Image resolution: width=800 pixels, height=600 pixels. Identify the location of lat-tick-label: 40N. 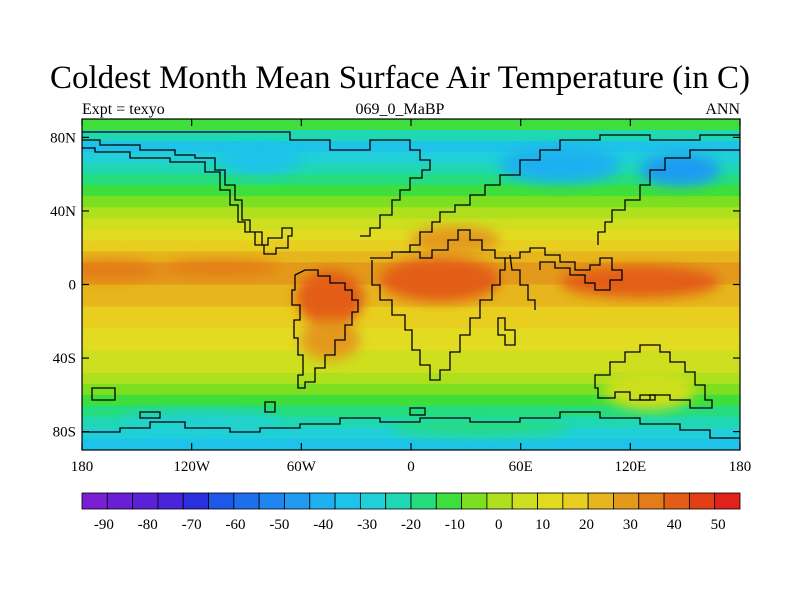
(63, 212).